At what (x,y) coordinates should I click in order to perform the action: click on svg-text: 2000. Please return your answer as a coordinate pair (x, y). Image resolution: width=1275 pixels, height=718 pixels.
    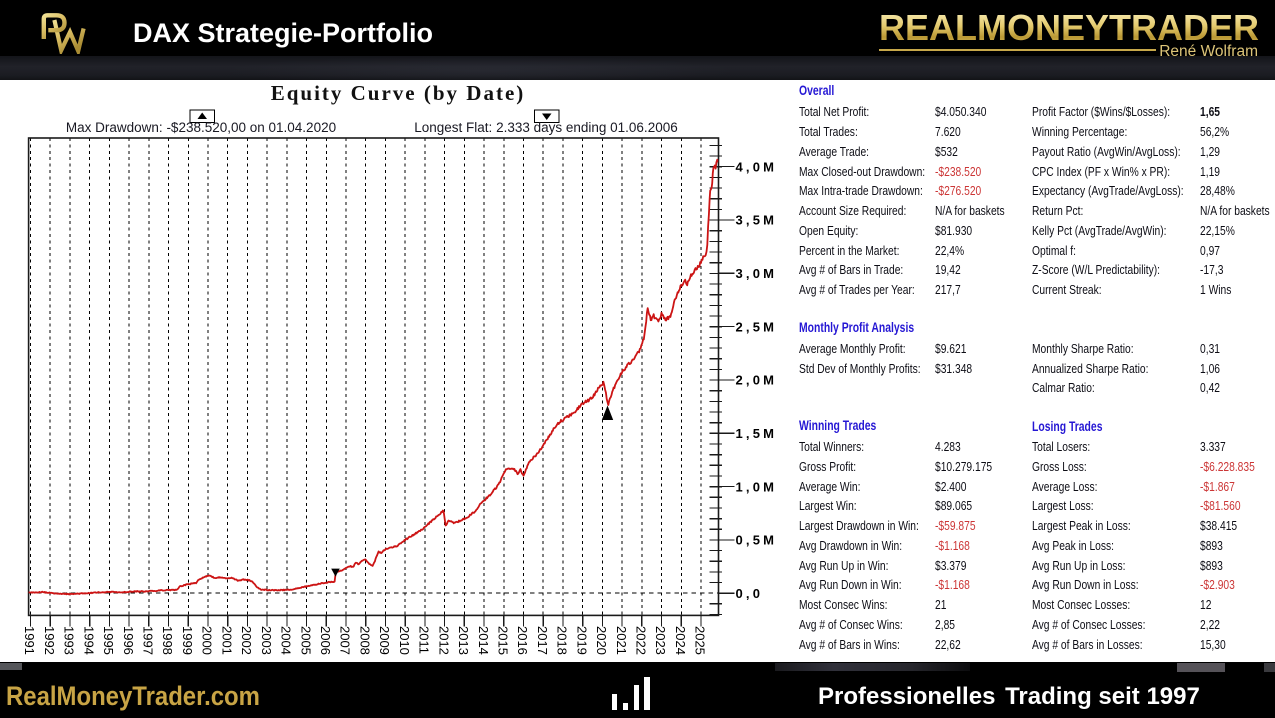
    Looking at the image, I should click on (207, 640).